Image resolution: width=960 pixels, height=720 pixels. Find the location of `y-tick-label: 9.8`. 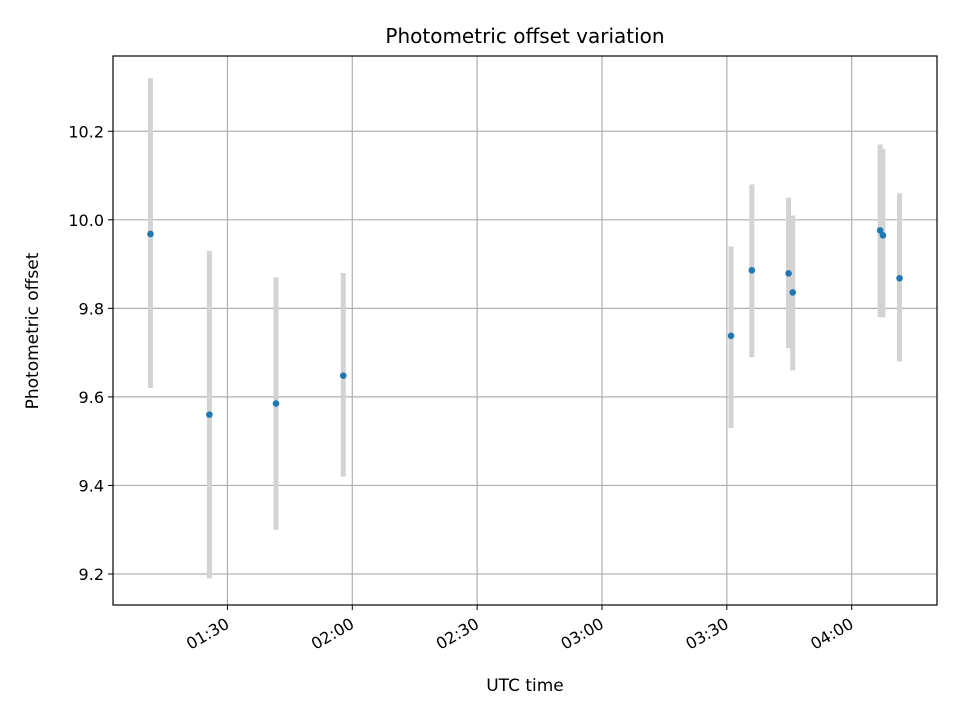

y-tick-label: 9.8 is located at coordinates (91, 308).